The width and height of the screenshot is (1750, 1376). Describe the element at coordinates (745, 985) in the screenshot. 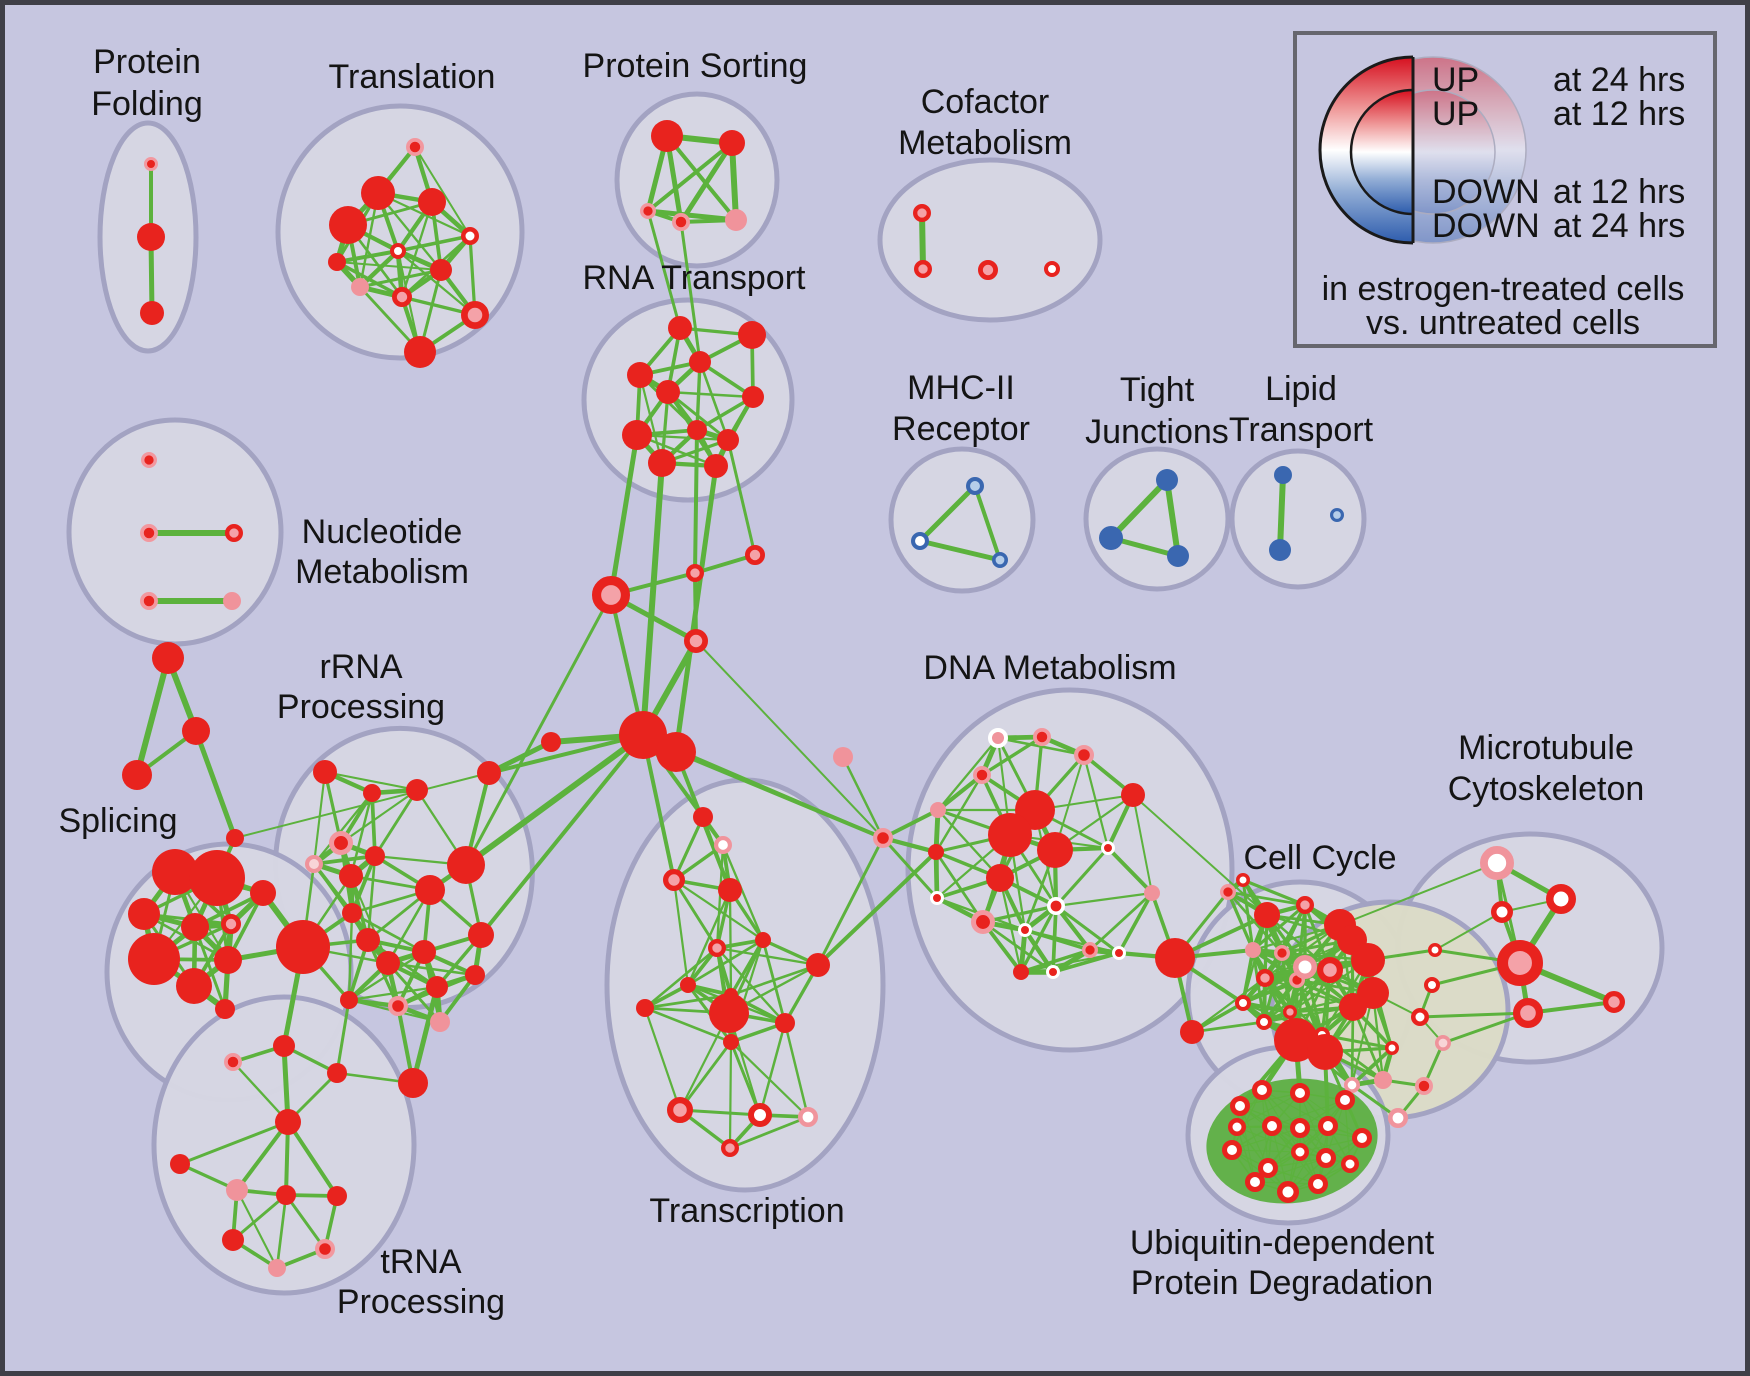

I see `cluster-ellipse-transcription` at that location.